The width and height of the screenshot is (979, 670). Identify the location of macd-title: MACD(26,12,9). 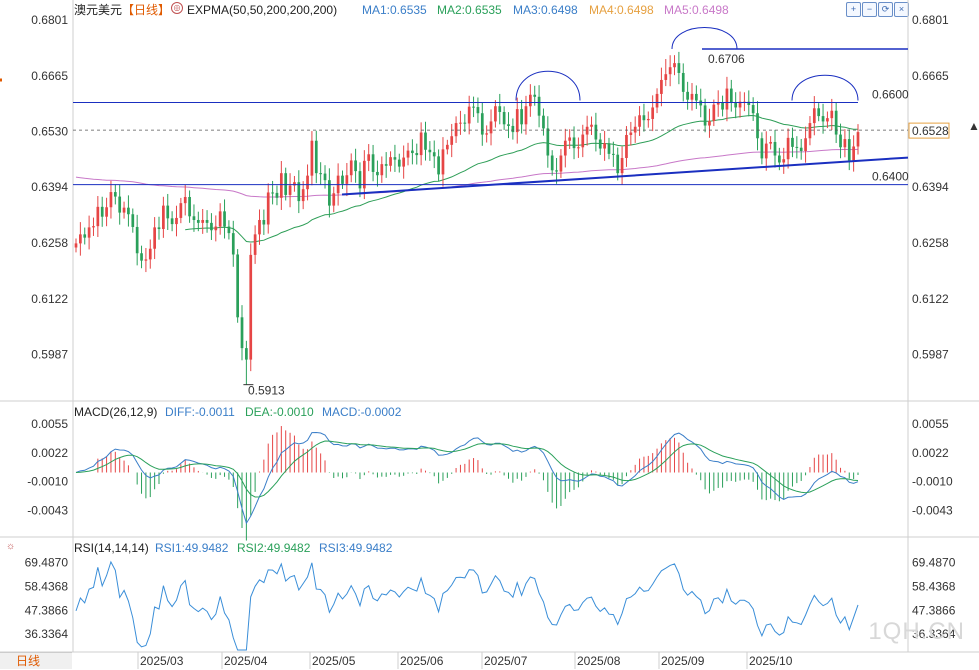
(116, 412).